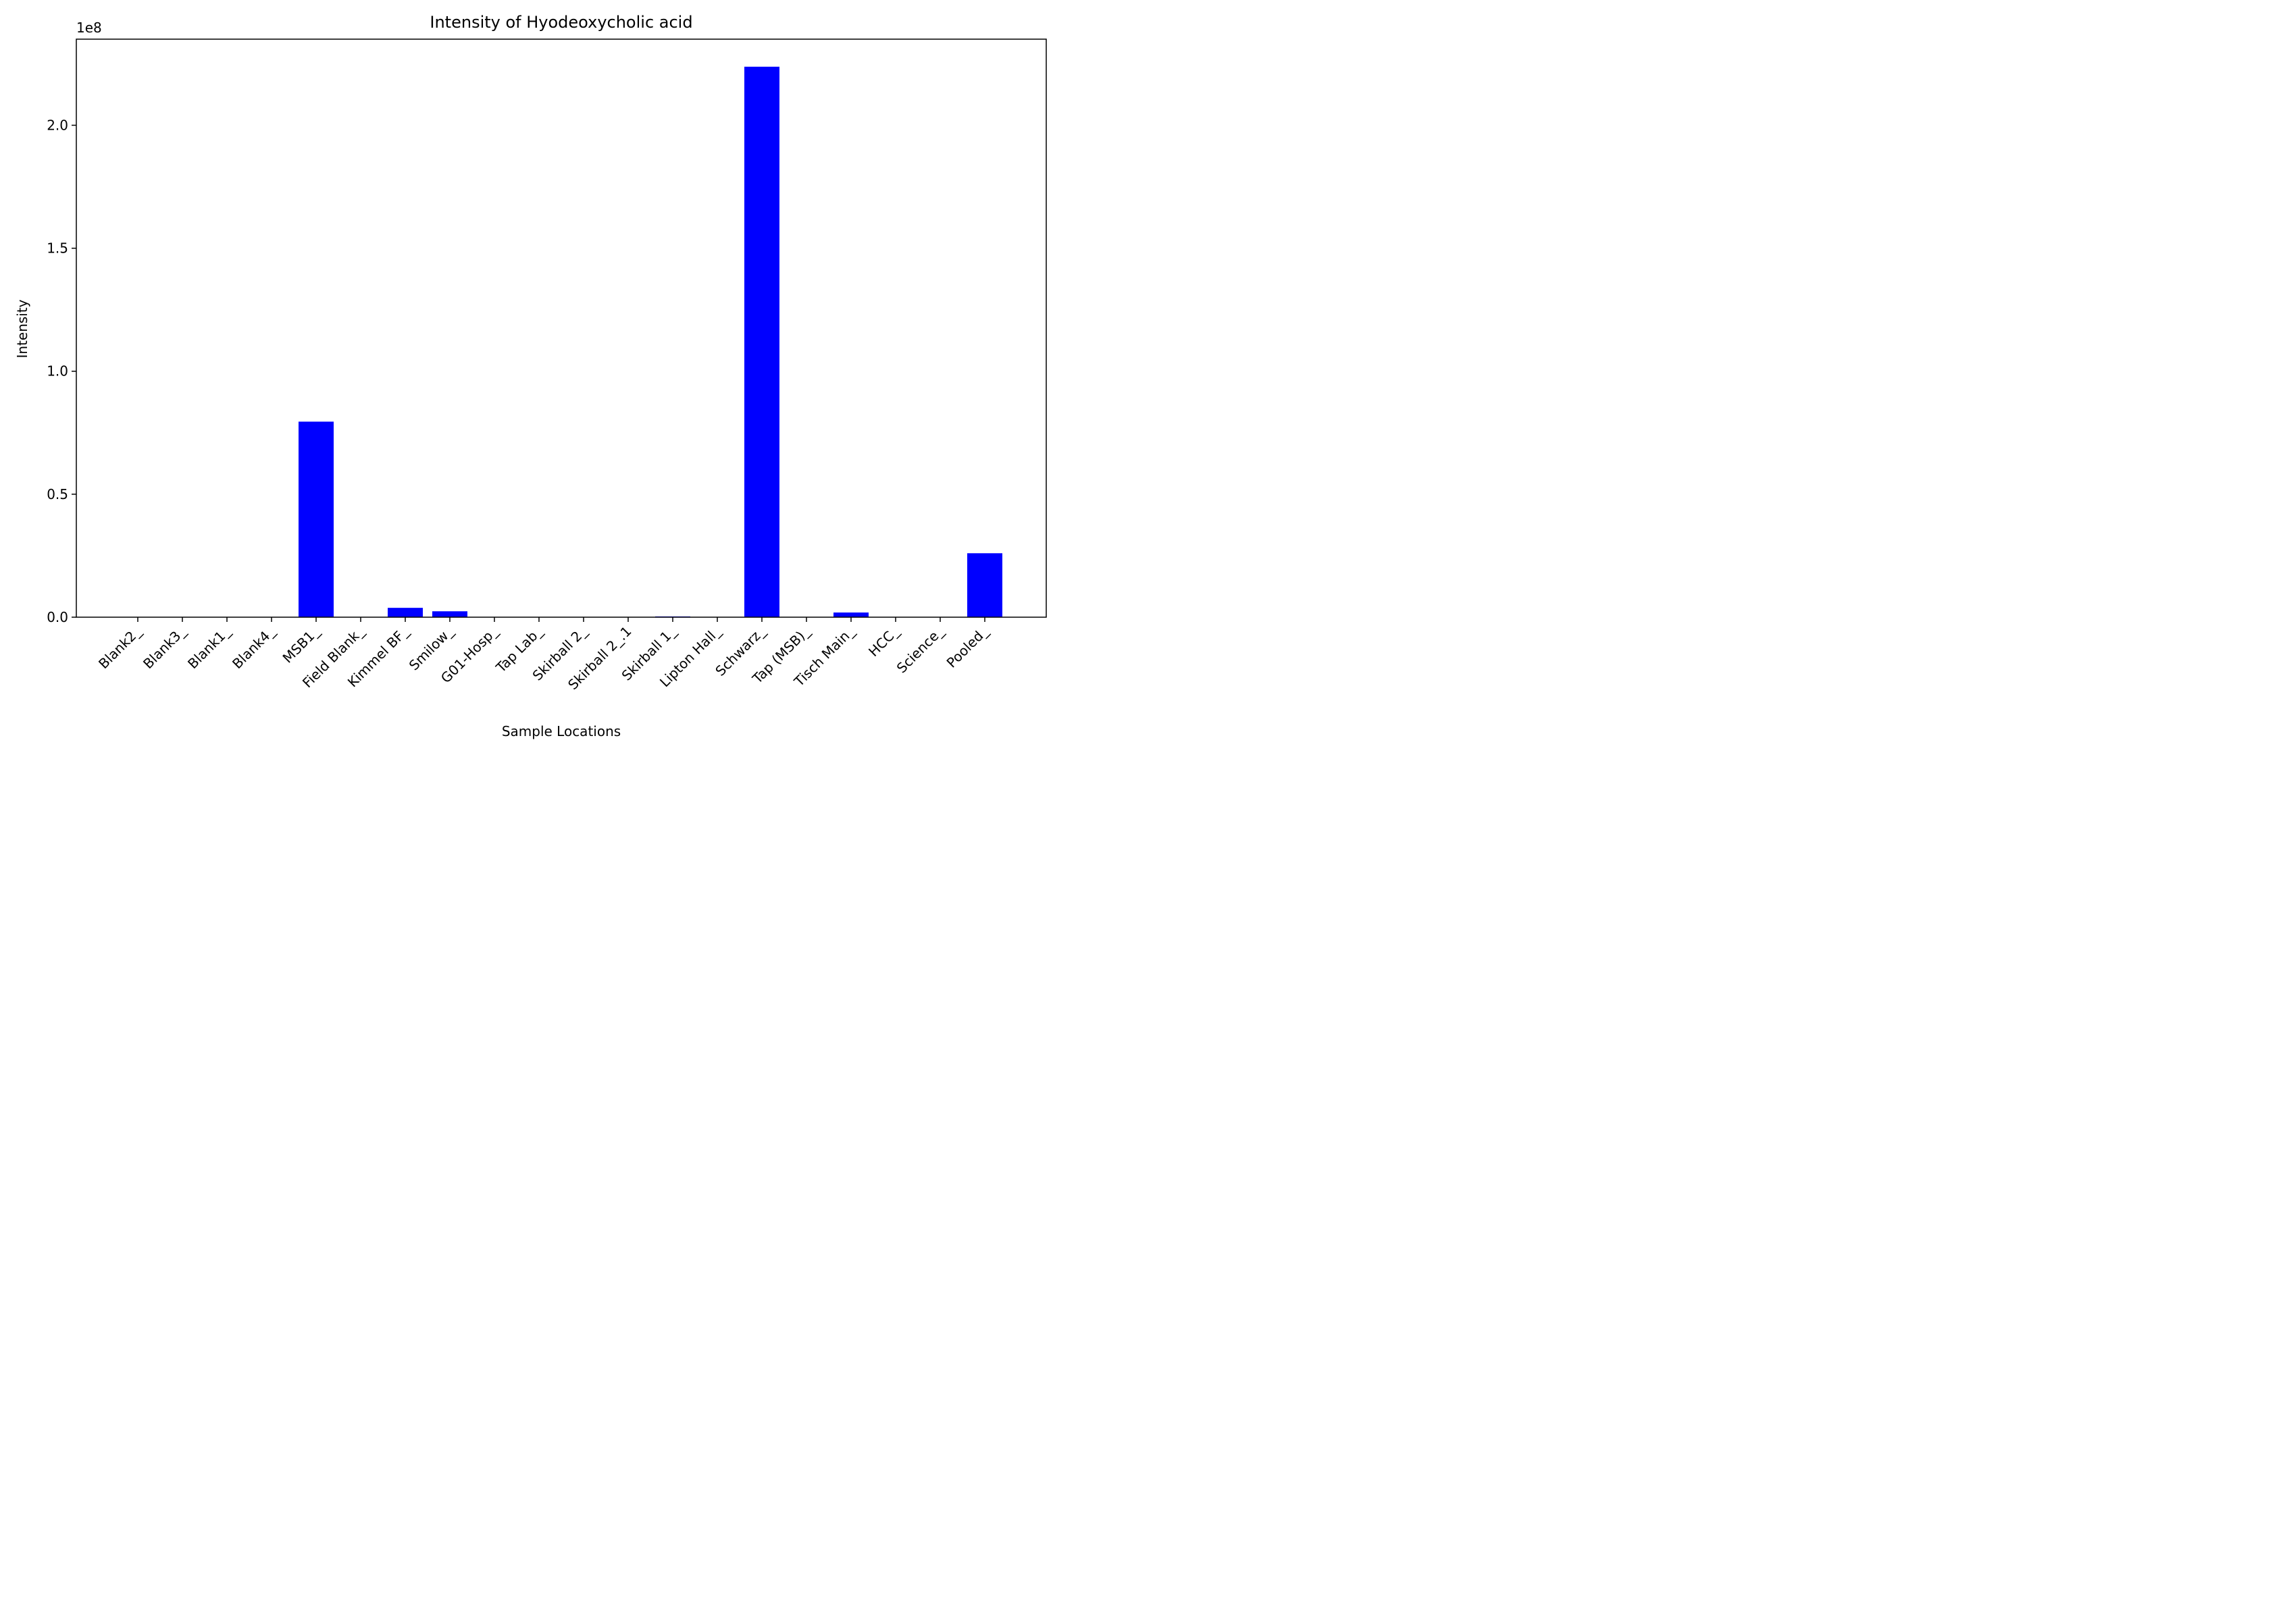  What do you see at coordinates (209, 648) in the screenshot?
I see `x-tick-label: Blank1_` at bounding box center [209, 648].